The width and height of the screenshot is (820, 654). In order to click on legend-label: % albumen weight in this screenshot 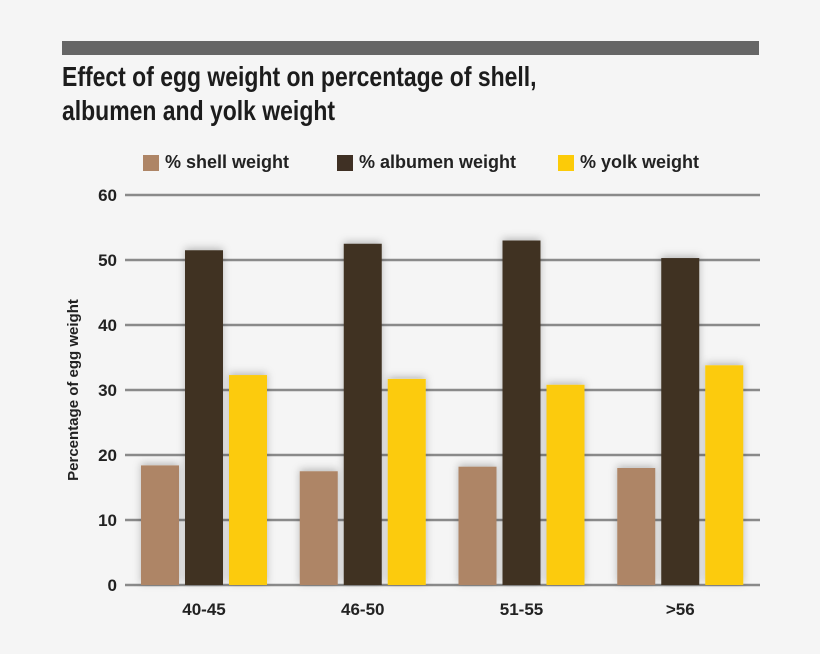, I will do `click(438, 162)`.